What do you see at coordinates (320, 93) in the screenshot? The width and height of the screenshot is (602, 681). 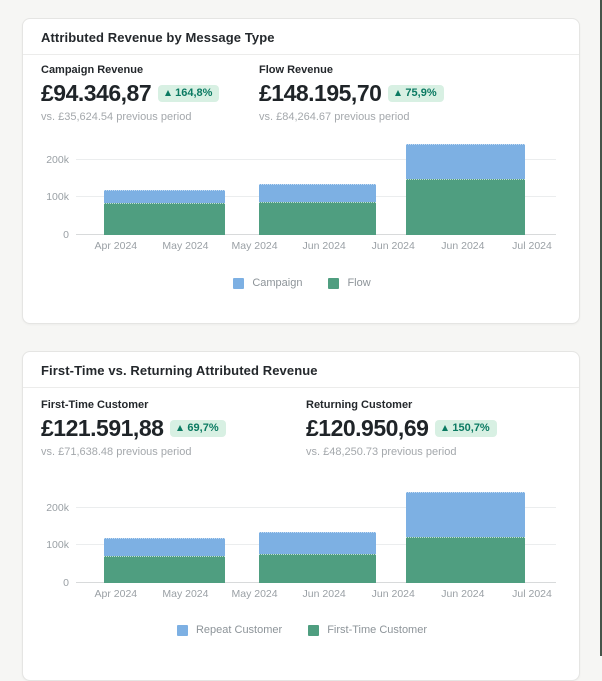 I see `metric-value: £148.195,70` at bounding box center [320, 93].